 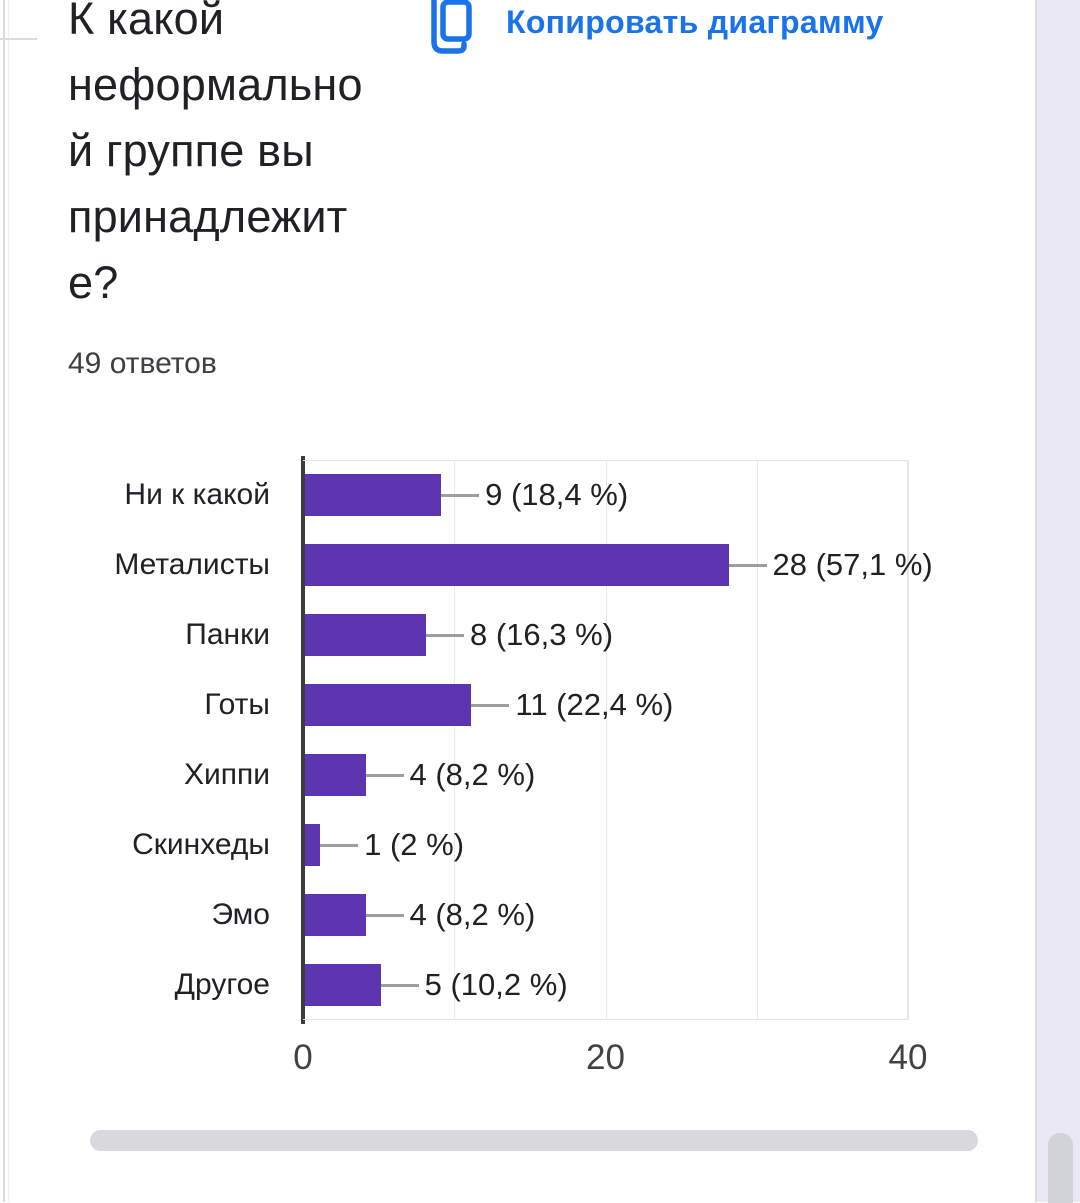 I want to click on category-label: Скинхеды, so click(x=201, y=844).